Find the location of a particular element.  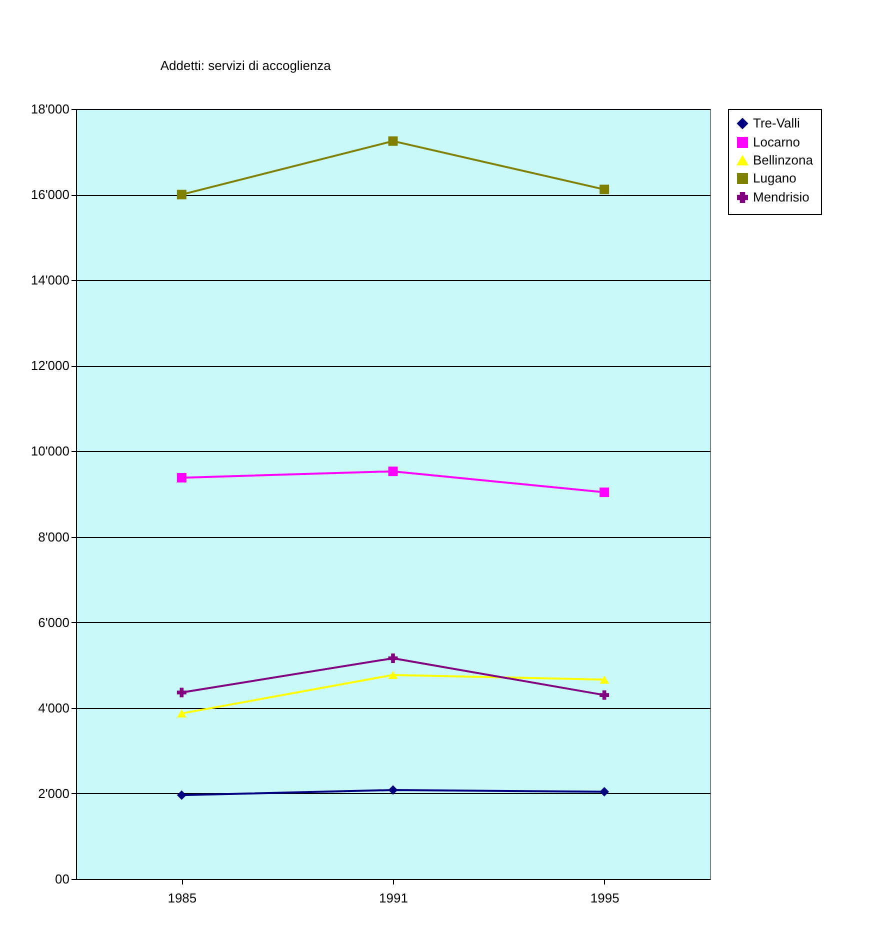

legend-label: Mendrisio is located at coordinates (781, 197).